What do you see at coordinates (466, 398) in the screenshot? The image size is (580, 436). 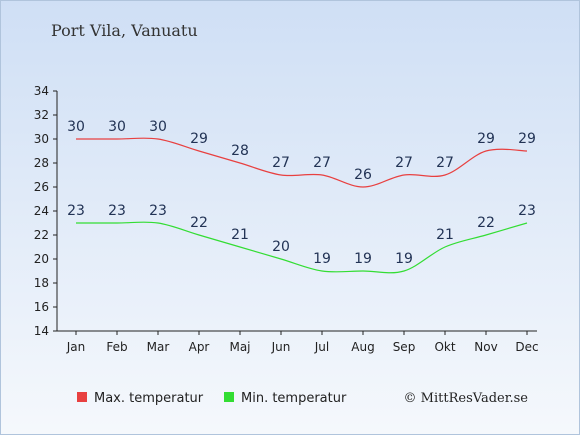 I see `credit-text: © MittResVader.se` at bounding box center [466, 398].